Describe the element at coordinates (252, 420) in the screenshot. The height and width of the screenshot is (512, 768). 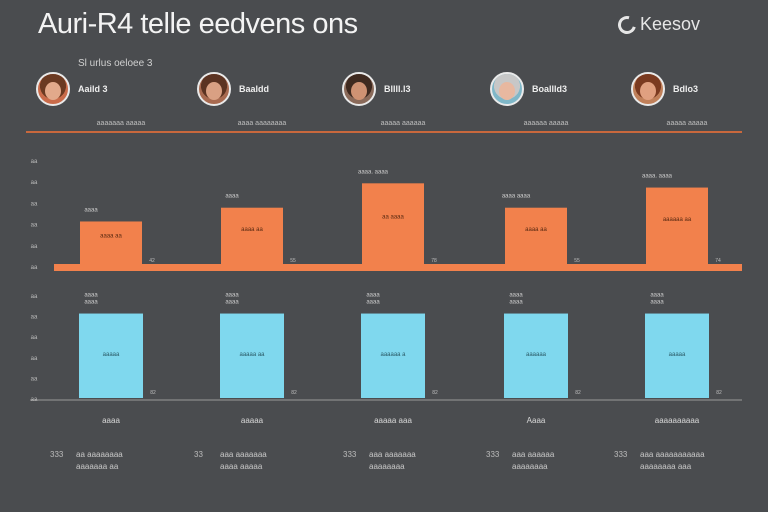
I see `bottom-label: aaaaa` at that location.